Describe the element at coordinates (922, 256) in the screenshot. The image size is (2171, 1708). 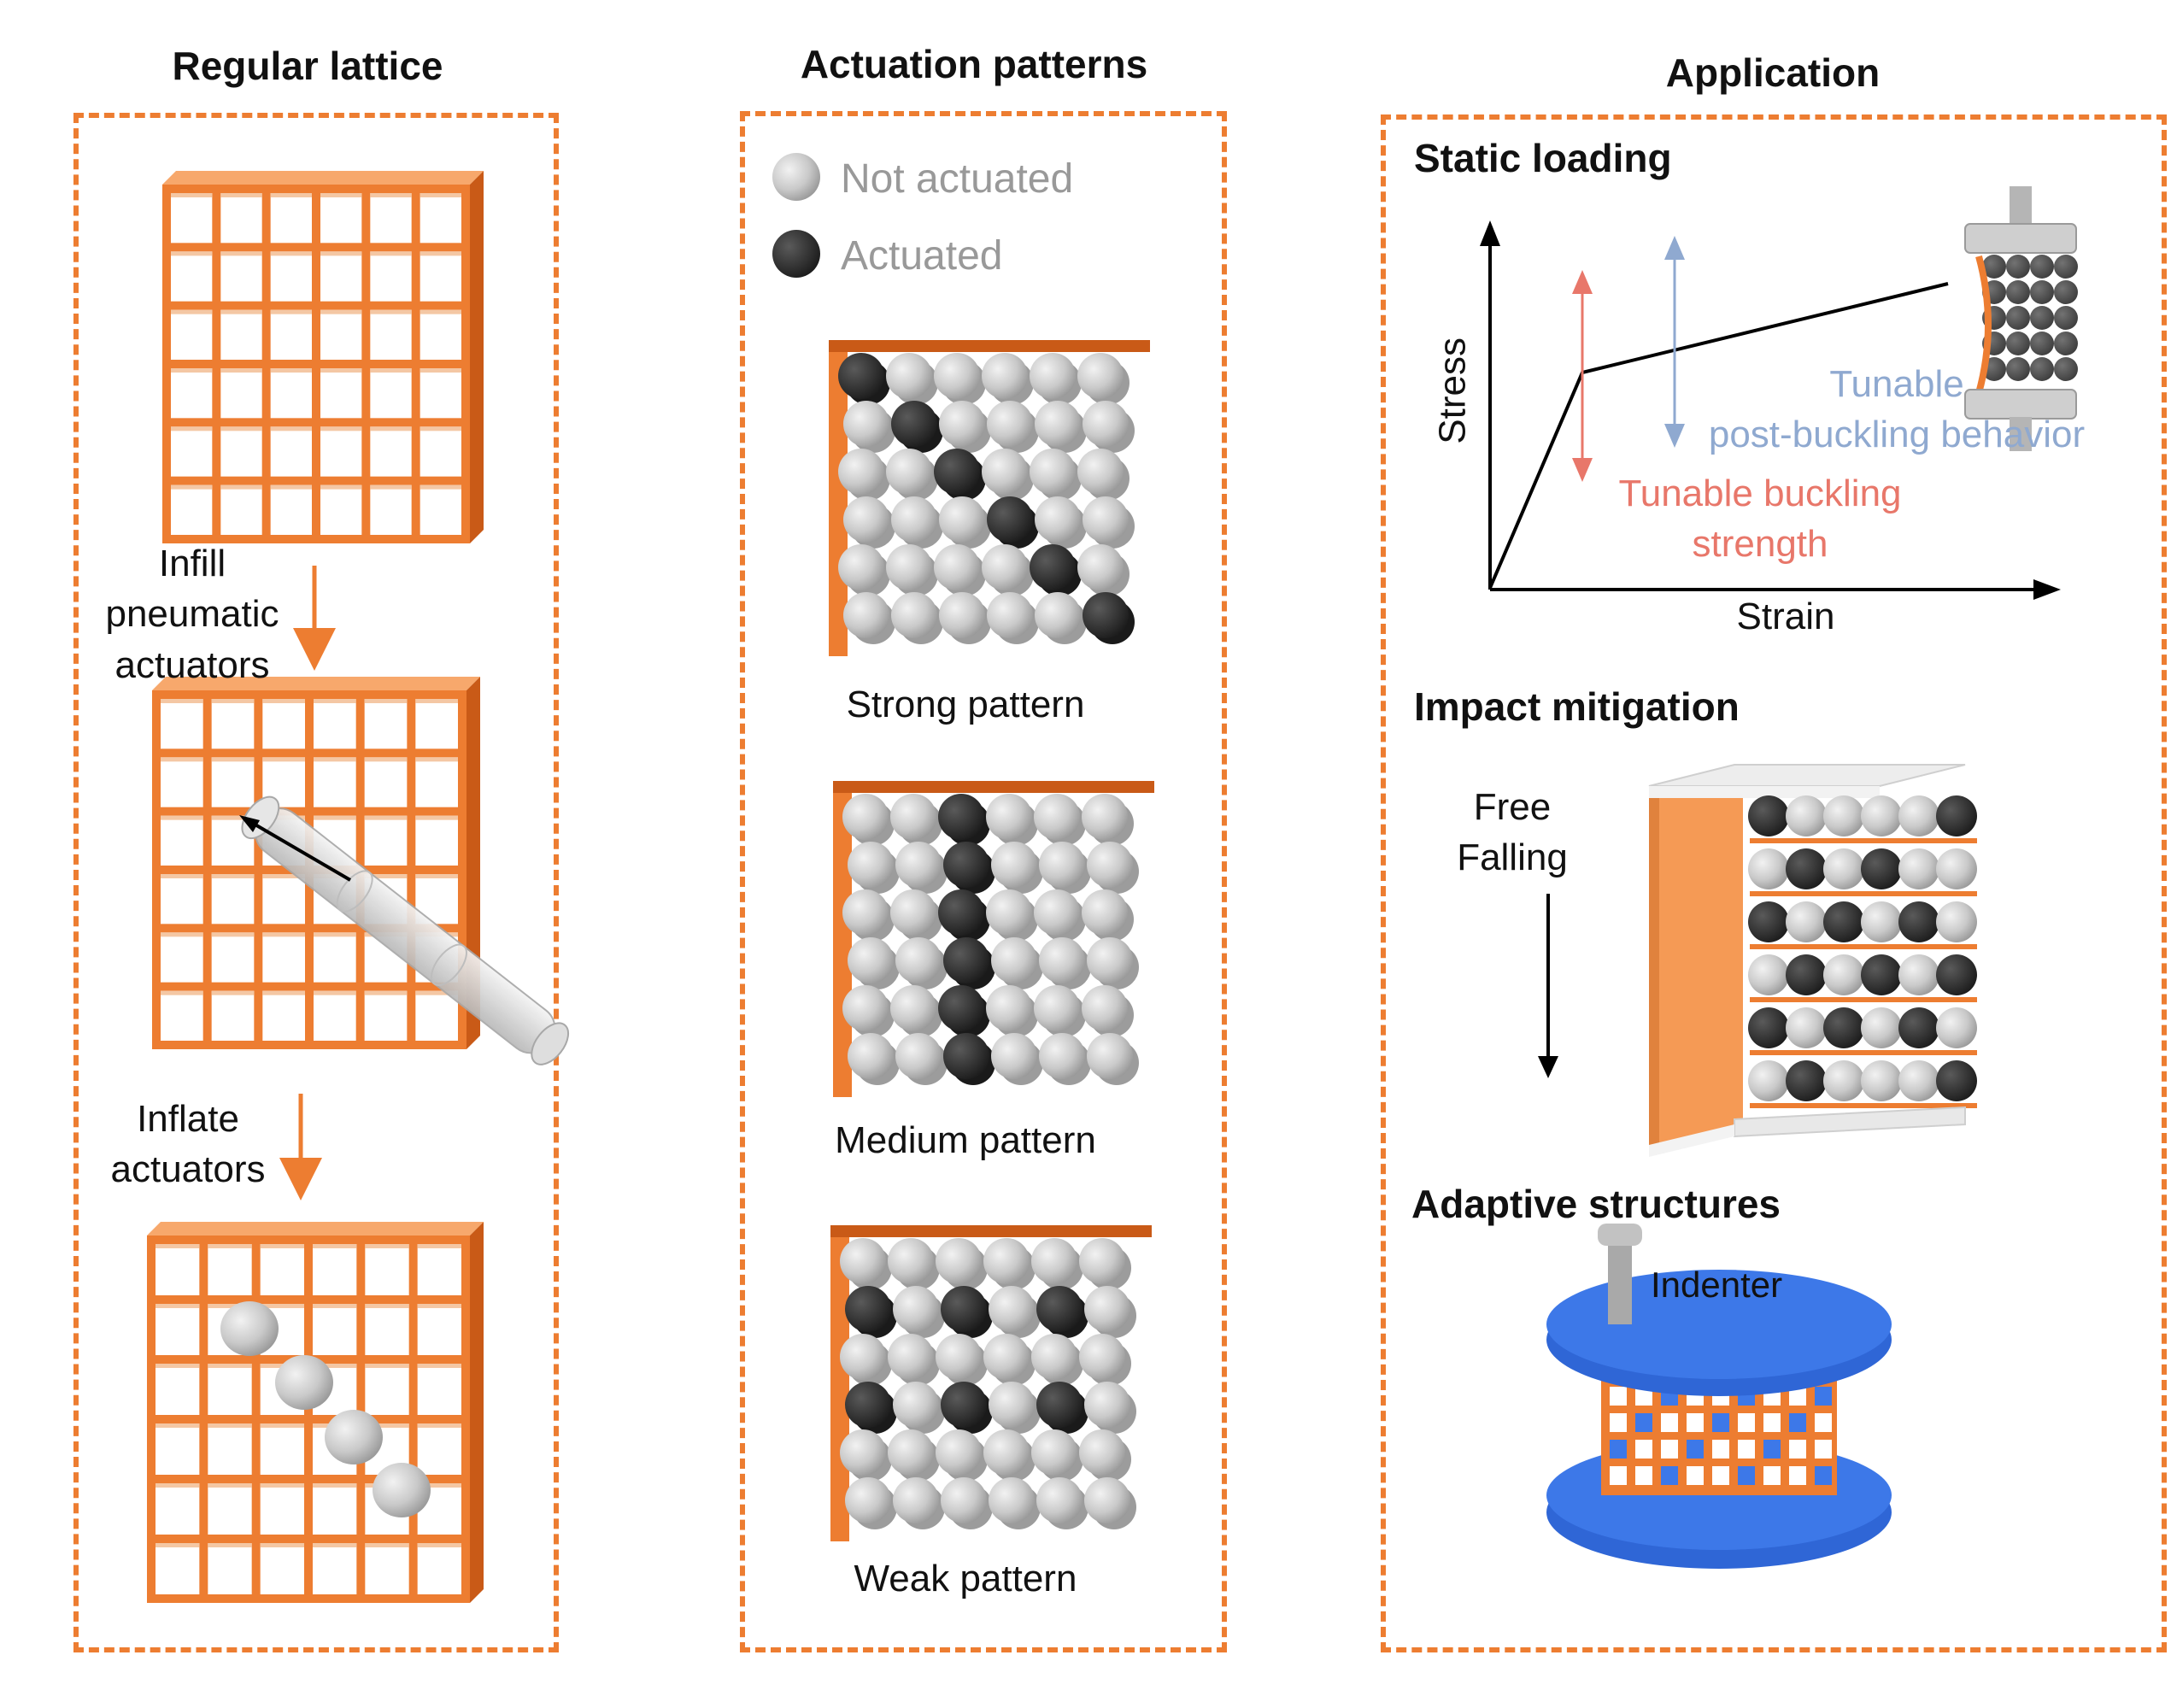
I see `legend-actuated: Actuated` at that location.